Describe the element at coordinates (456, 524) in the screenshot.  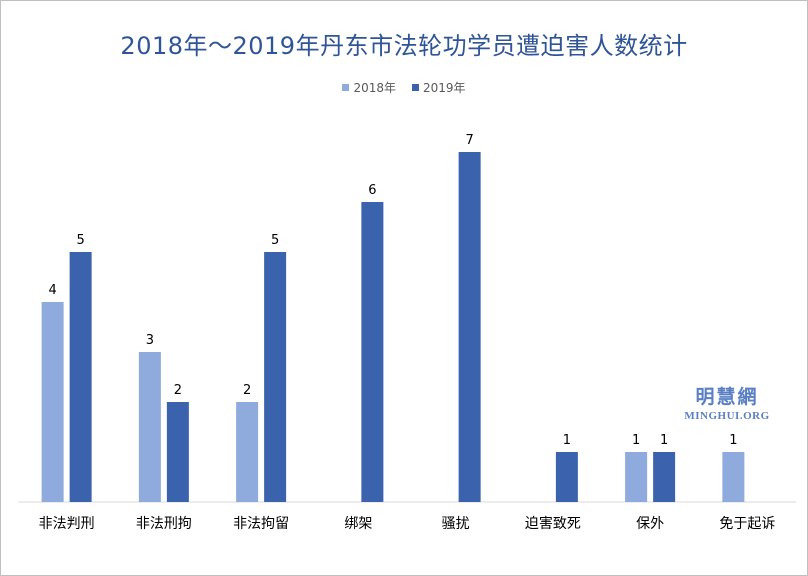
I see `category-label-4: 骚扰` at that location.